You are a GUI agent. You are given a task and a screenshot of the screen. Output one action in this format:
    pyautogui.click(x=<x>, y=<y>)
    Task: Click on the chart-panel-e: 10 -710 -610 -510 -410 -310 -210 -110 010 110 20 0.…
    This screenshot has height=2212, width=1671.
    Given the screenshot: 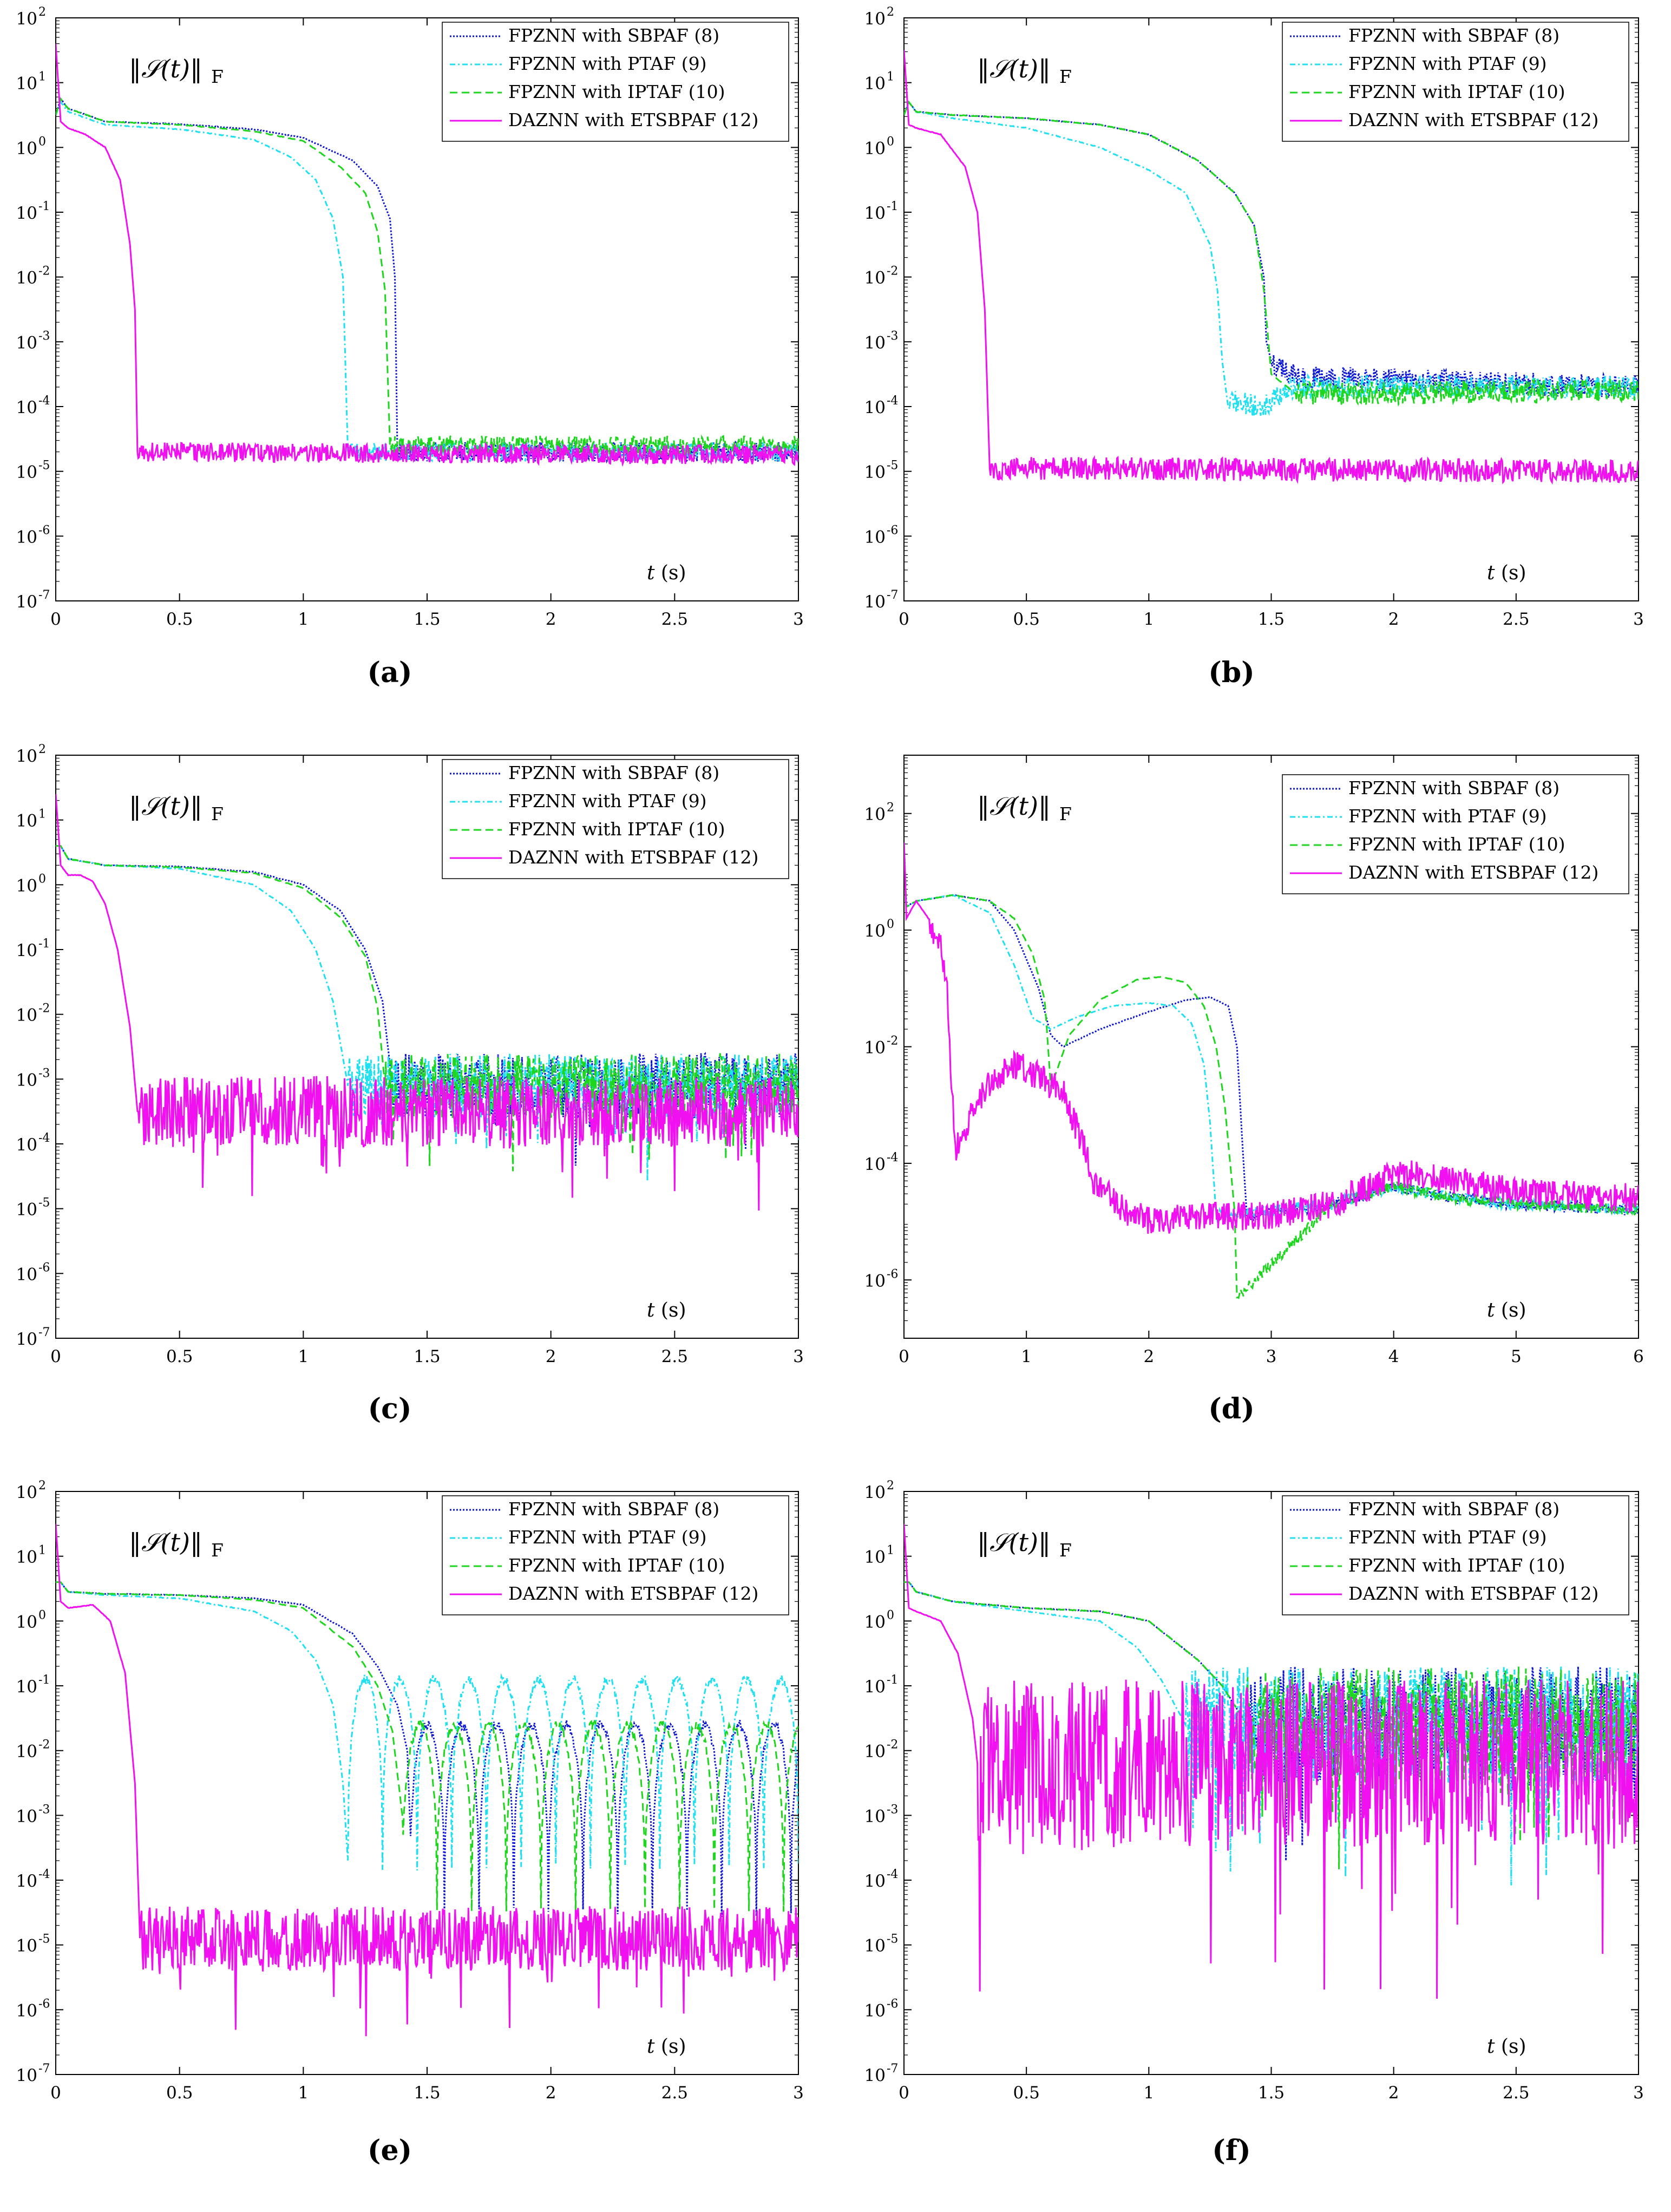 What is the action you would take?
    pyautogui.click(x=410, y=1823)
    